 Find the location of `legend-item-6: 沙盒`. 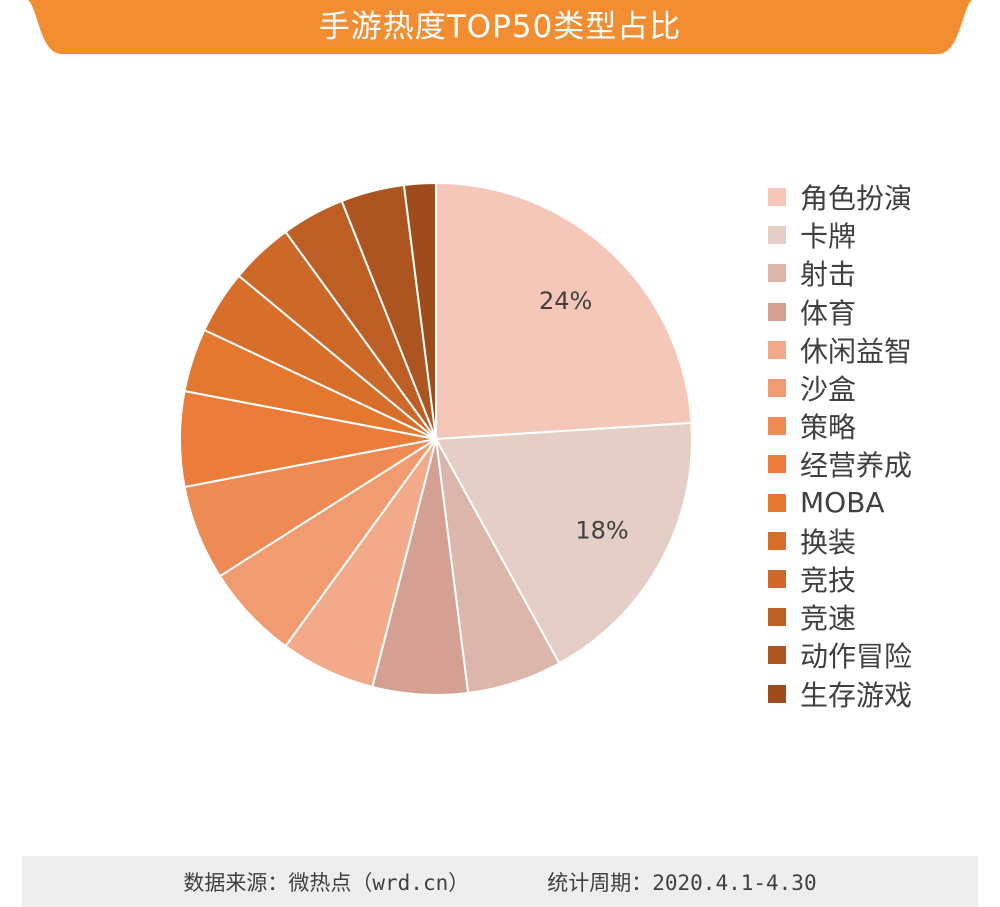

legend-item-6: 沙盒 is located at coordinates (840, 388).